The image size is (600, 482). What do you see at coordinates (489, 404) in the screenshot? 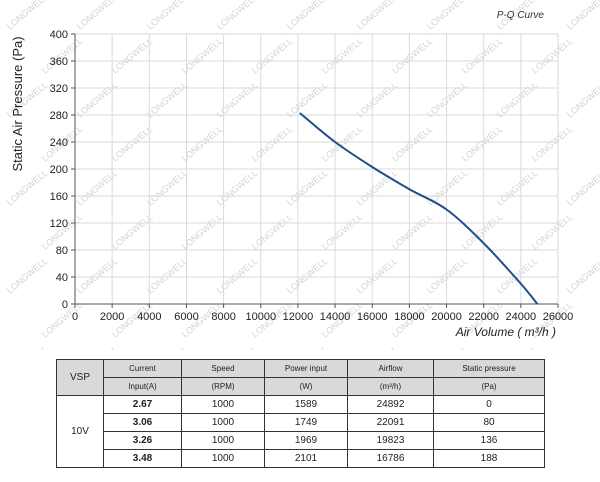
I see `cell-pressure: 0` at bounding box center [489, 404].